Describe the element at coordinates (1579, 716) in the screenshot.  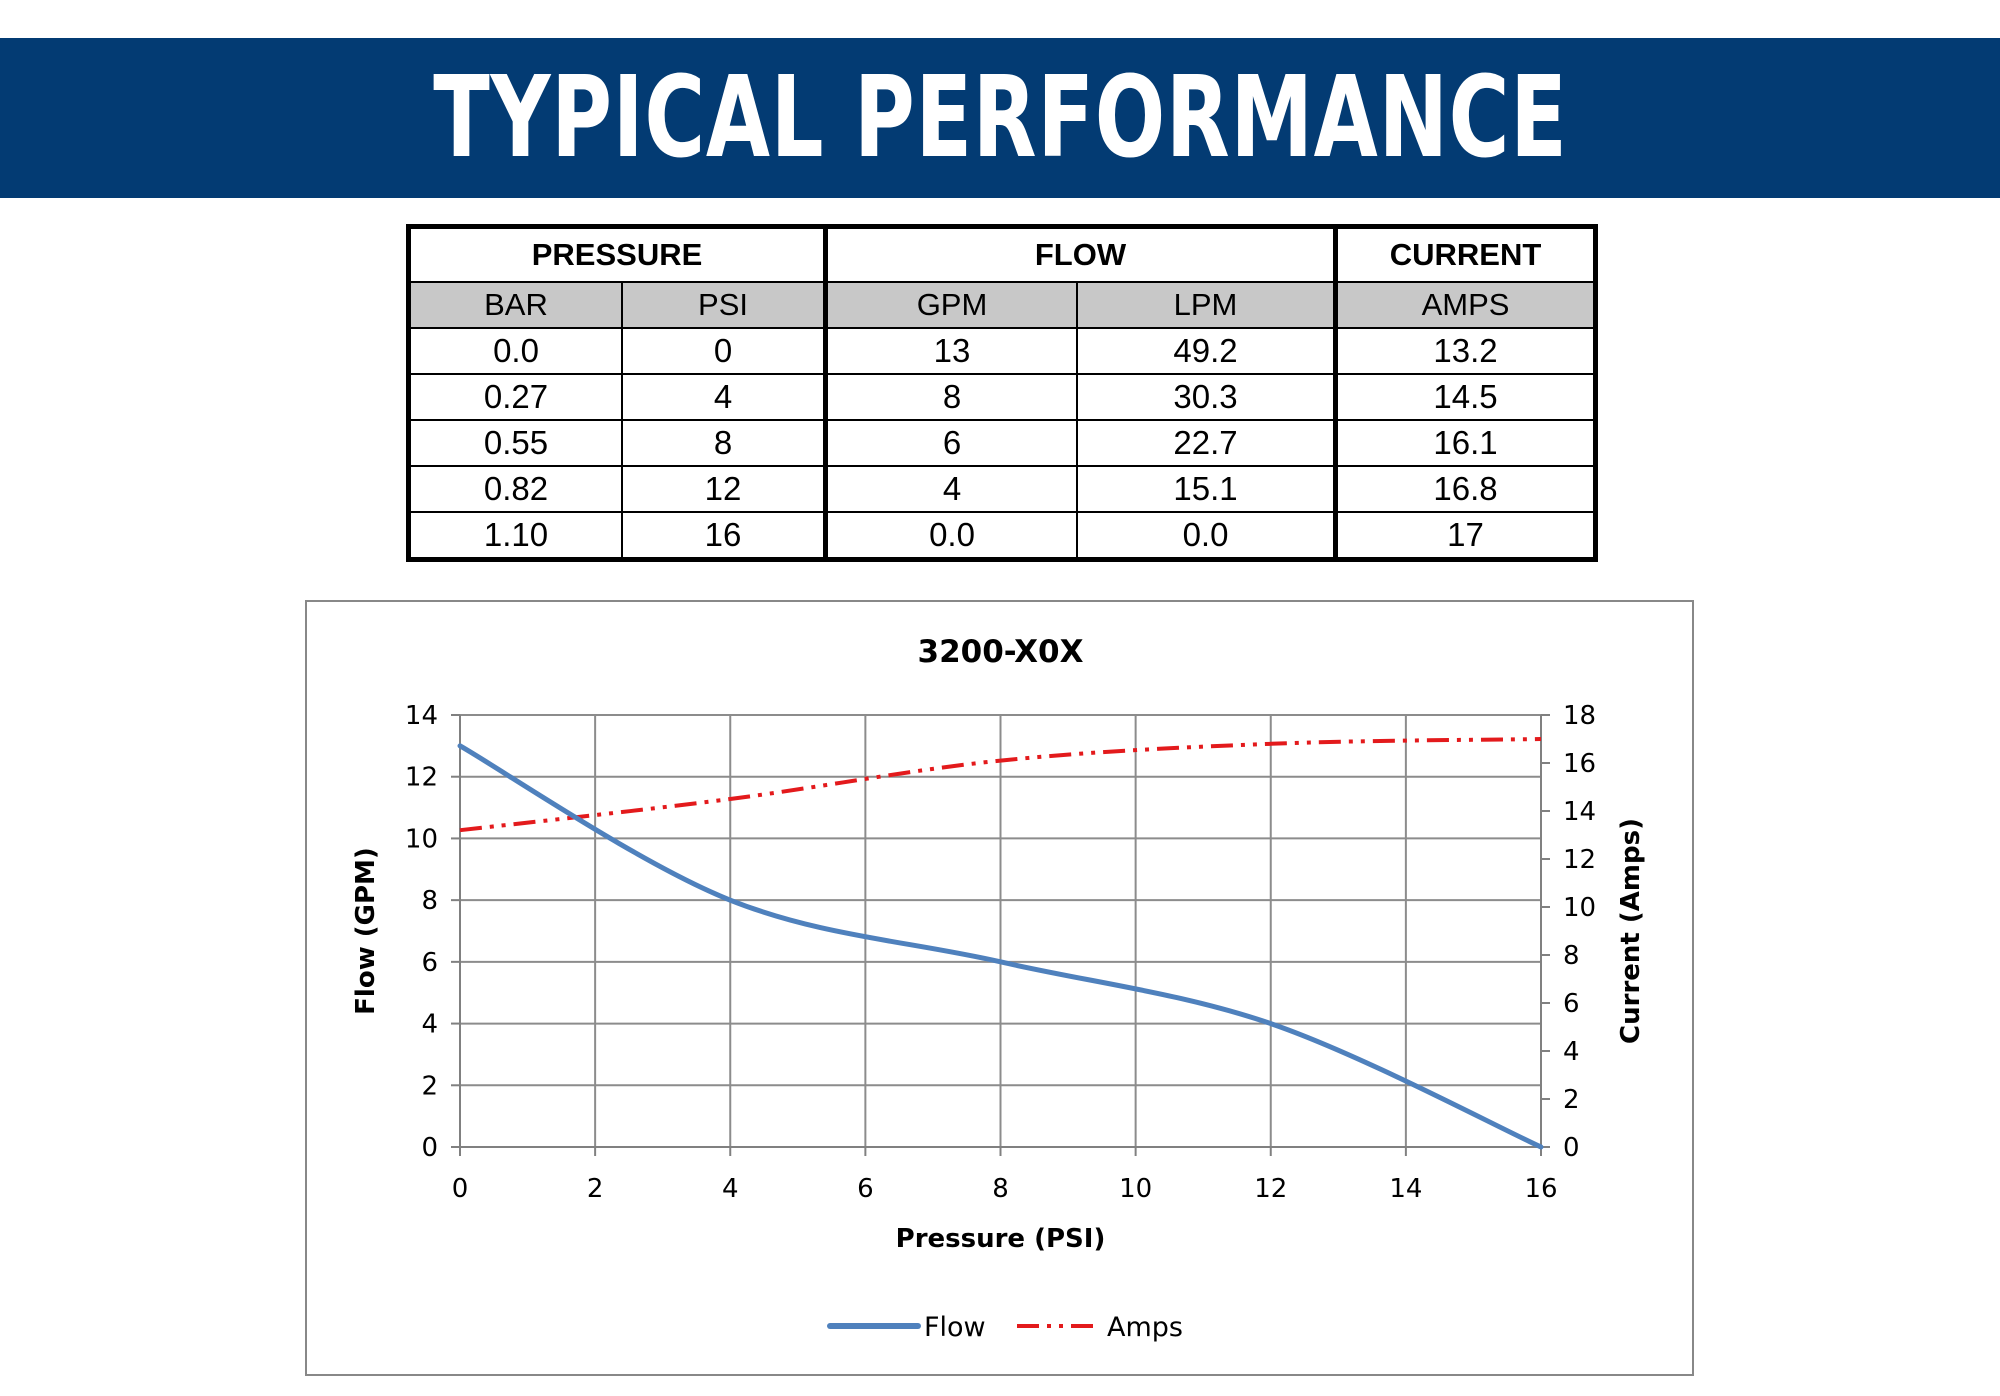
I see `y2-tick-label: 18` at that location.